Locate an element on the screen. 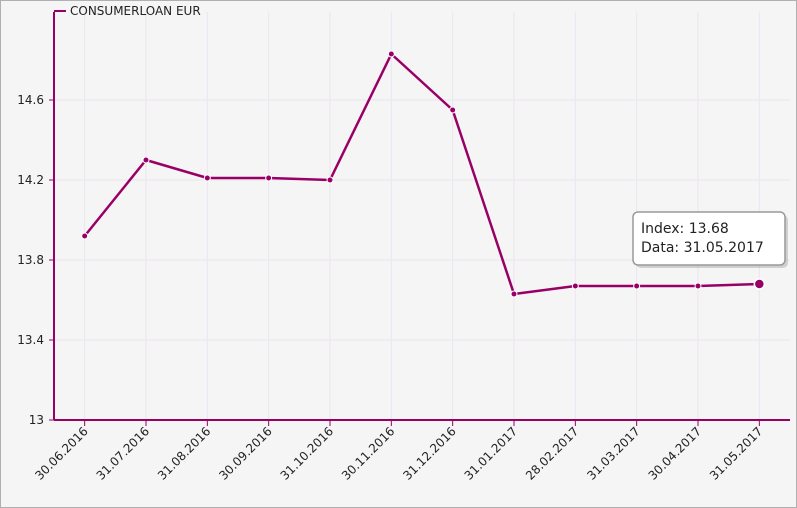 This screenshot has width=797, height=508. tooltip-line: Index: 13.68 is located at coordinates (685, 229).